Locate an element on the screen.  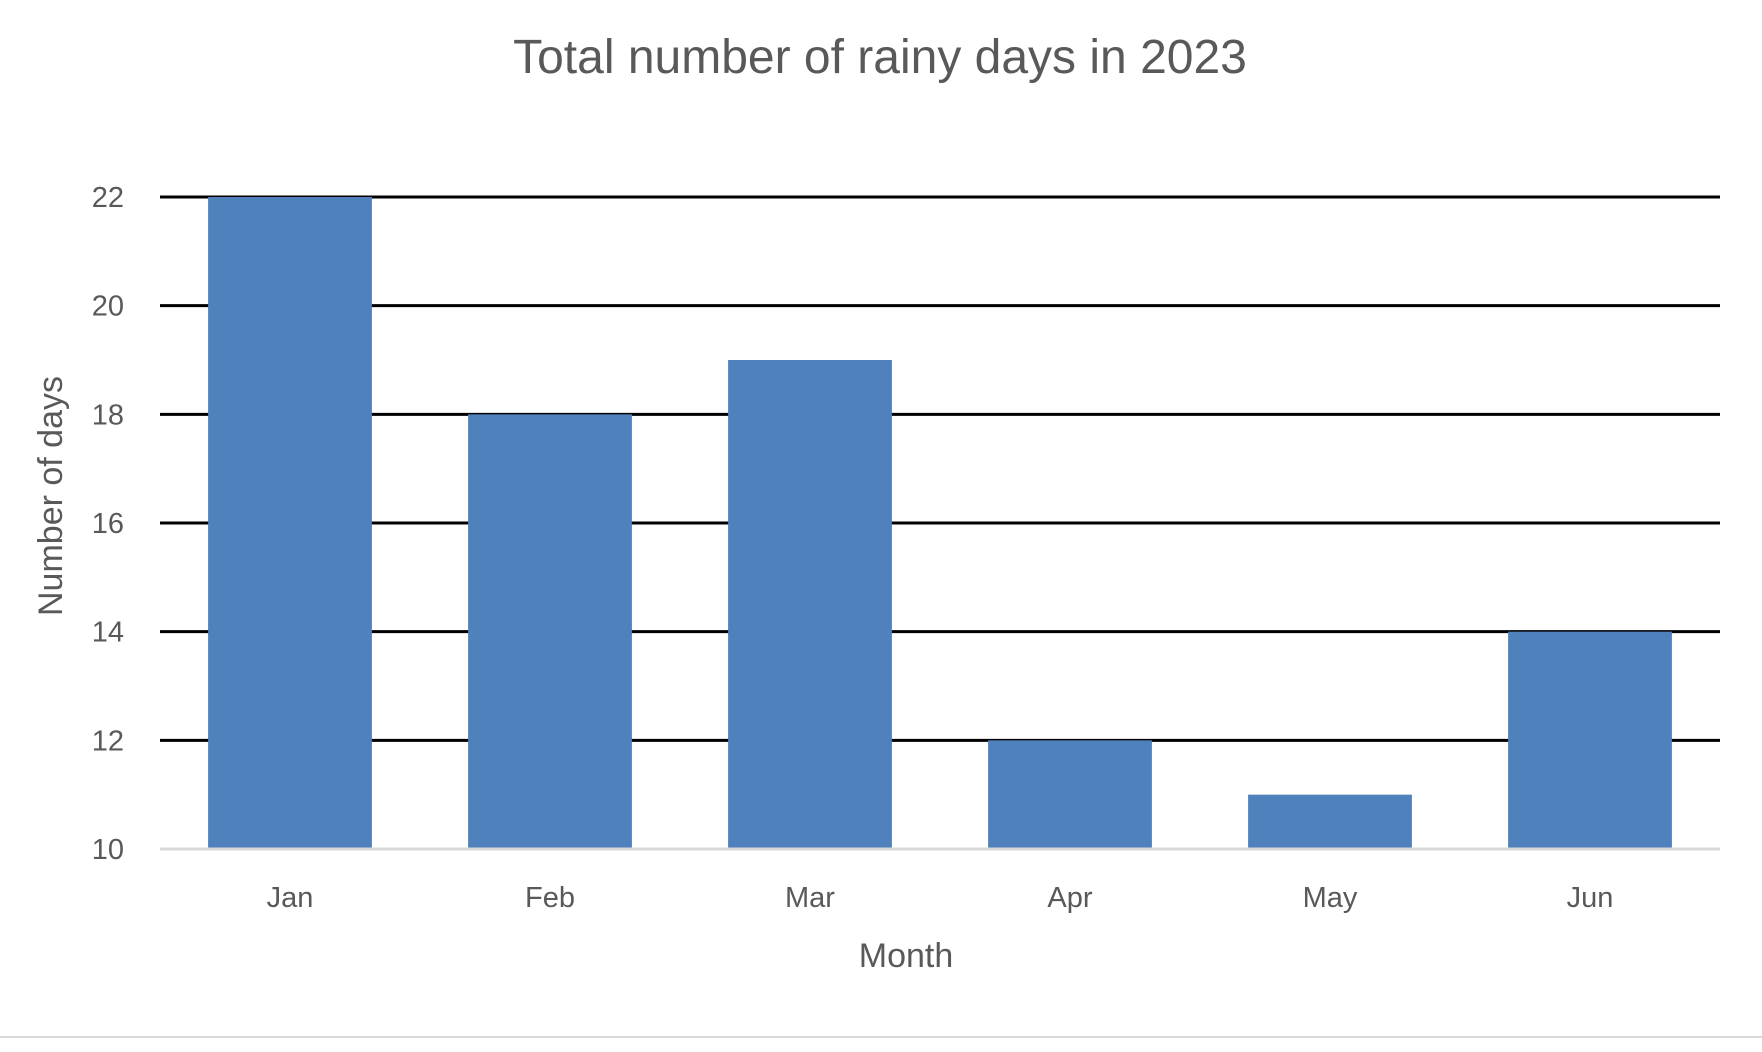
y-tick-label: 20 is located at coordinates (108, 307).